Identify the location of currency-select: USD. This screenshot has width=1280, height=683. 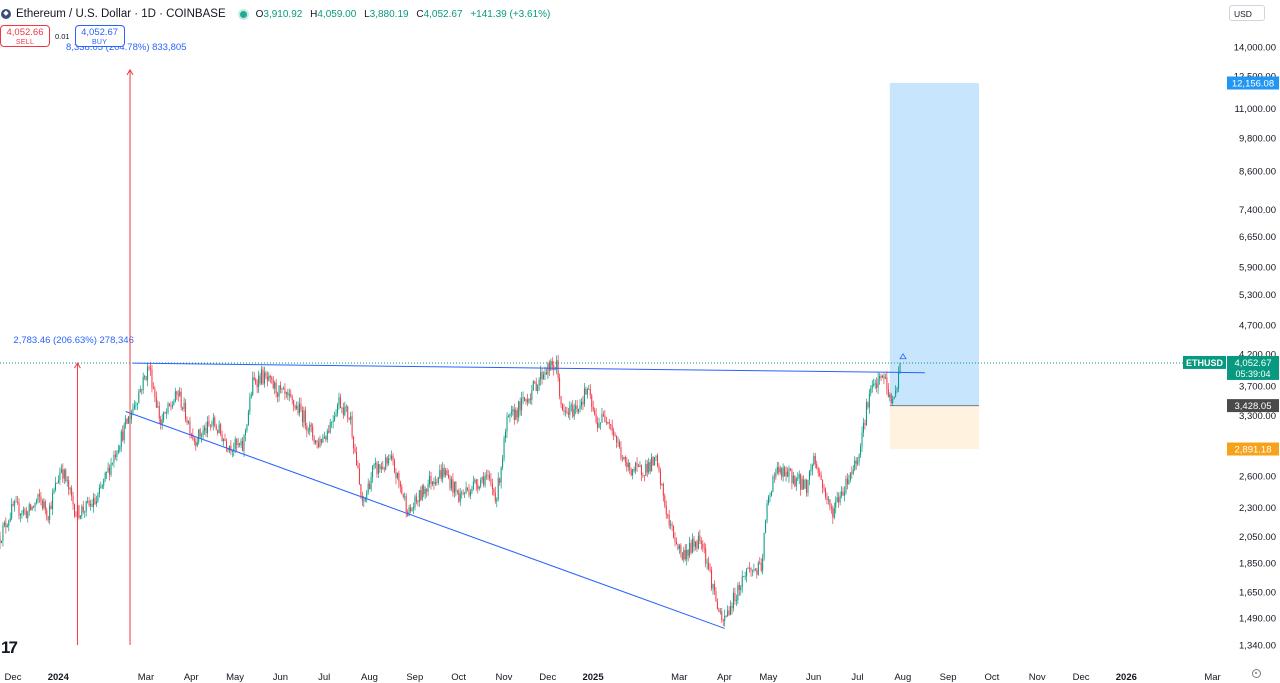
(1247, 13).